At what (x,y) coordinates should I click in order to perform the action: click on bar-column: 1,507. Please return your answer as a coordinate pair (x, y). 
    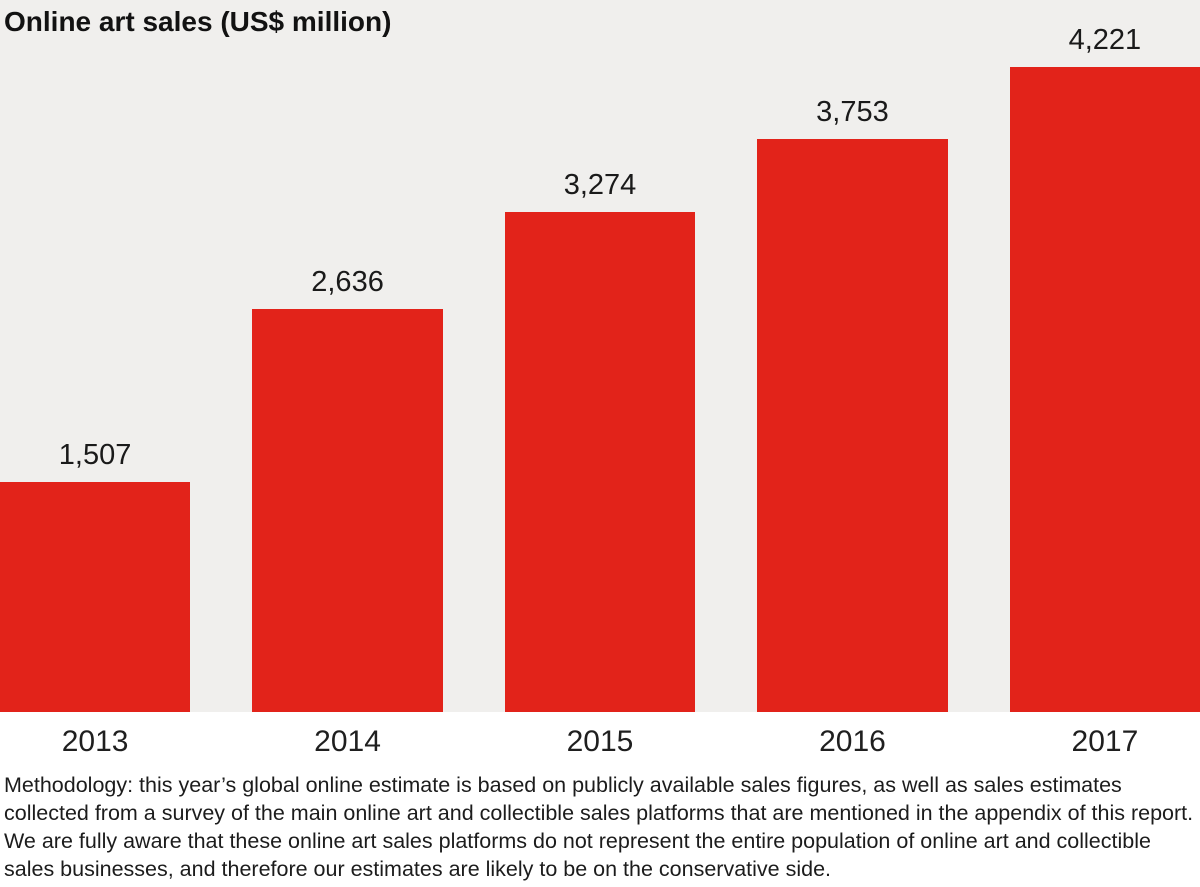
    Looking at the image, I should click on (95, 356).